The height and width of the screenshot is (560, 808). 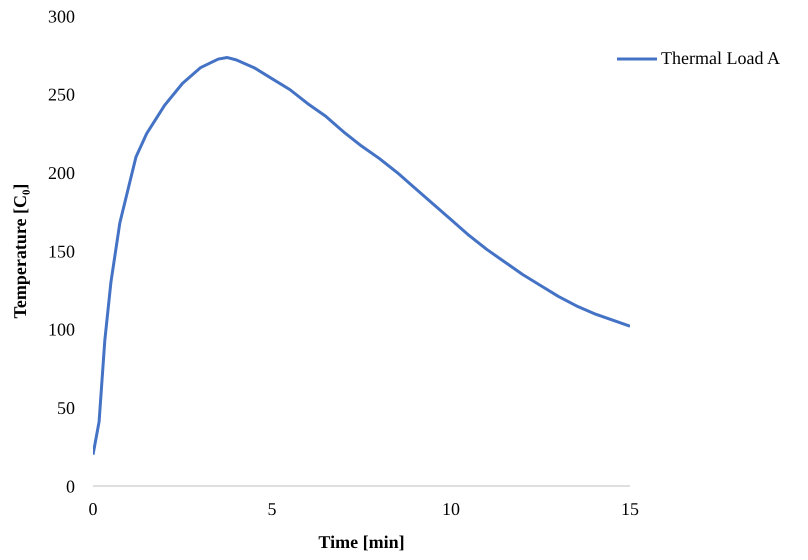 What do you see at coordinates (61, 94) in the screenshot?
I see `y-tick-label: 250` at bounding box center [61, 94].